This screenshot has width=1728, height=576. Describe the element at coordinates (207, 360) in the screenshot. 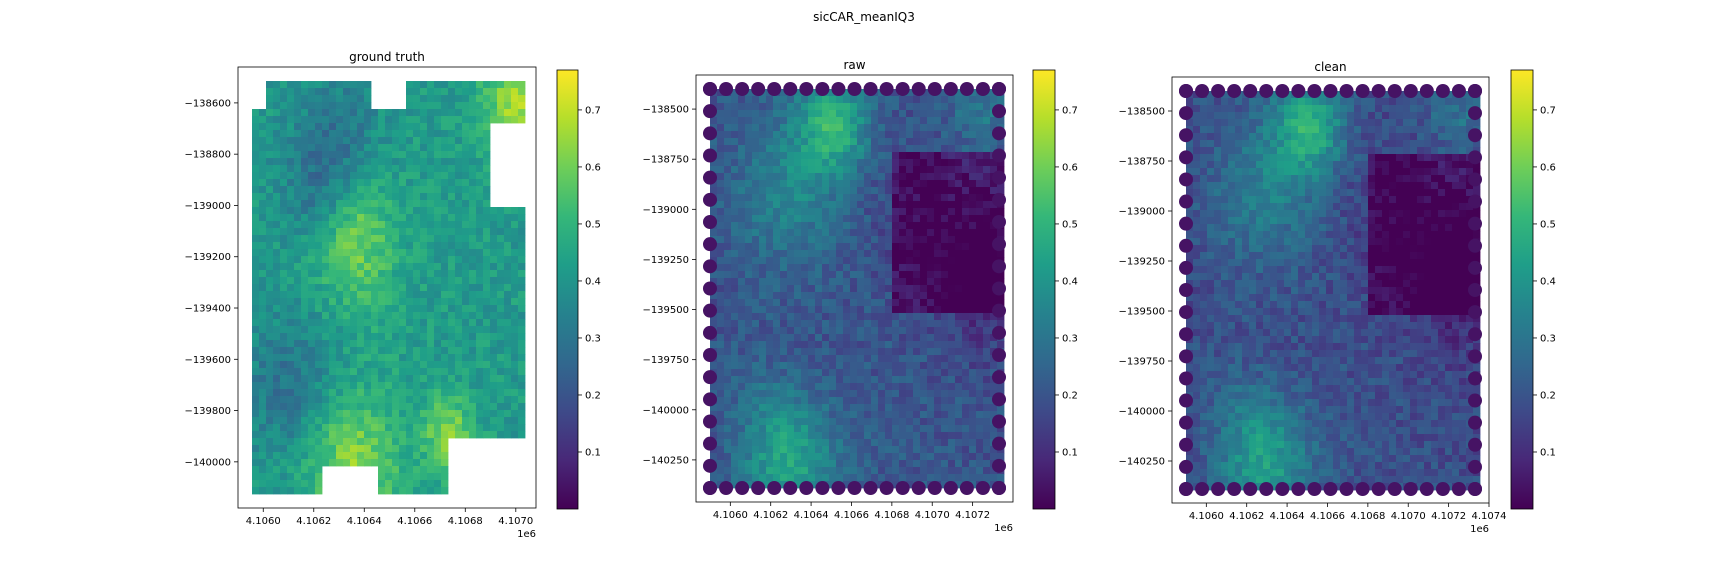

I see `y-tick-label: −139600` at that location.